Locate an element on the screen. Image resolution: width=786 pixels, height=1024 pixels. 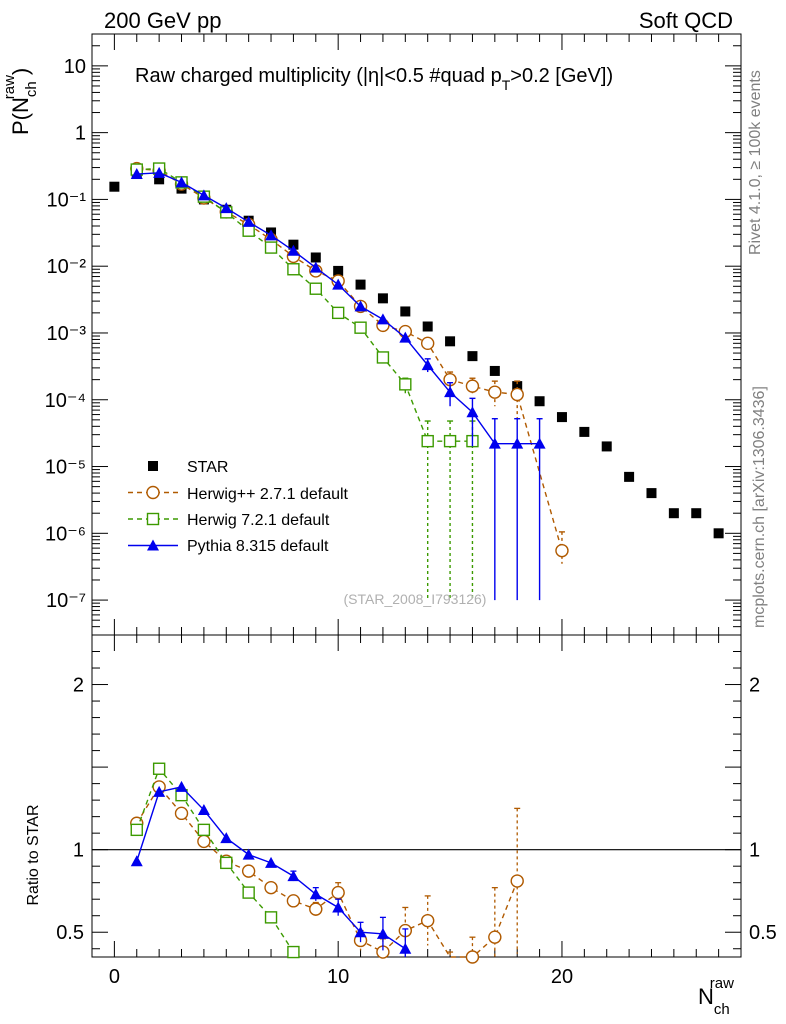
legend-label-star: STAR is located at coordinates (207, 467).